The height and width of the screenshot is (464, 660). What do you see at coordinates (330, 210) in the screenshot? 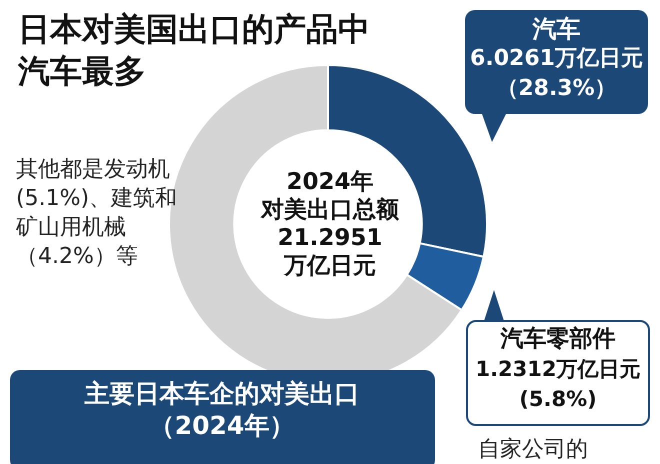
I see `text: 对美出口总额` at bounding box center [330, 210].